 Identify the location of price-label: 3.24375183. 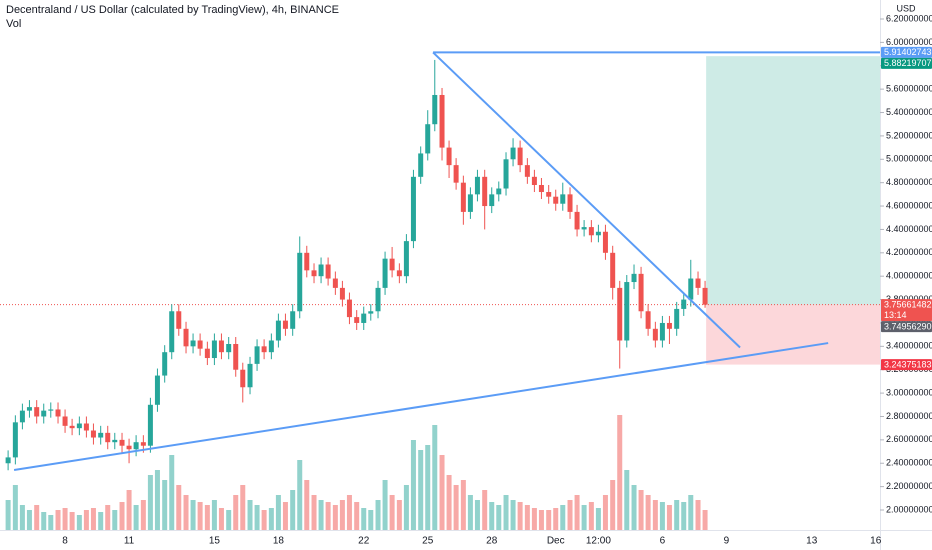
(908, 364).